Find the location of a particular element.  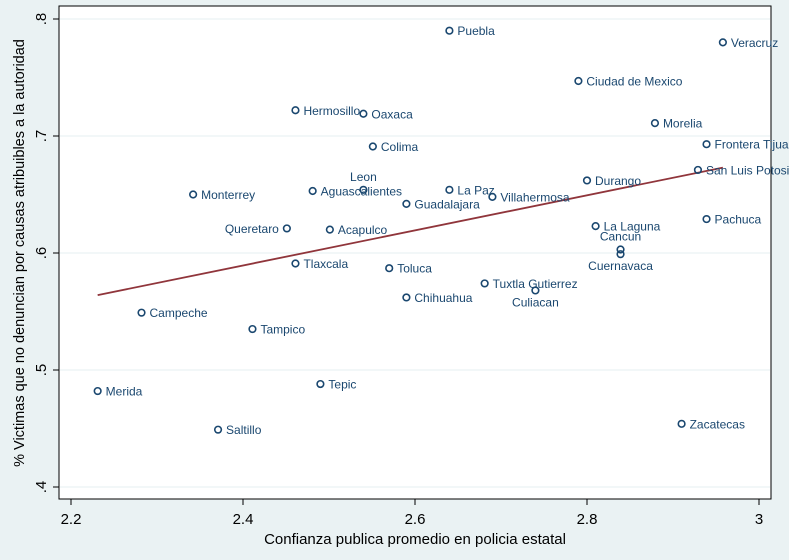

point-label: Morelia is located at coordinates (683, 124).